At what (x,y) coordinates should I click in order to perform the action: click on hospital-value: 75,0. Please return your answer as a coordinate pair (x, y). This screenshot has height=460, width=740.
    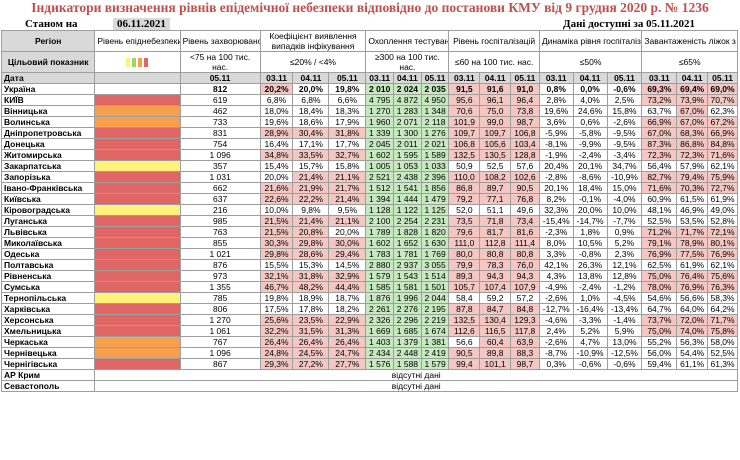
    Looking at the image, I should click on (495, 111).